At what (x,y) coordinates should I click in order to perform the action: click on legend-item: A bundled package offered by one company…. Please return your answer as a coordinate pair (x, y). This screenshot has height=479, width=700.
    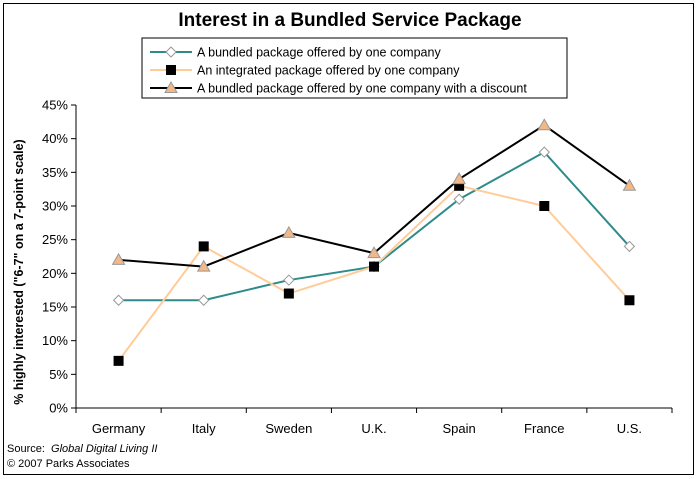
    Looking at the image, I should click on (338, 88).